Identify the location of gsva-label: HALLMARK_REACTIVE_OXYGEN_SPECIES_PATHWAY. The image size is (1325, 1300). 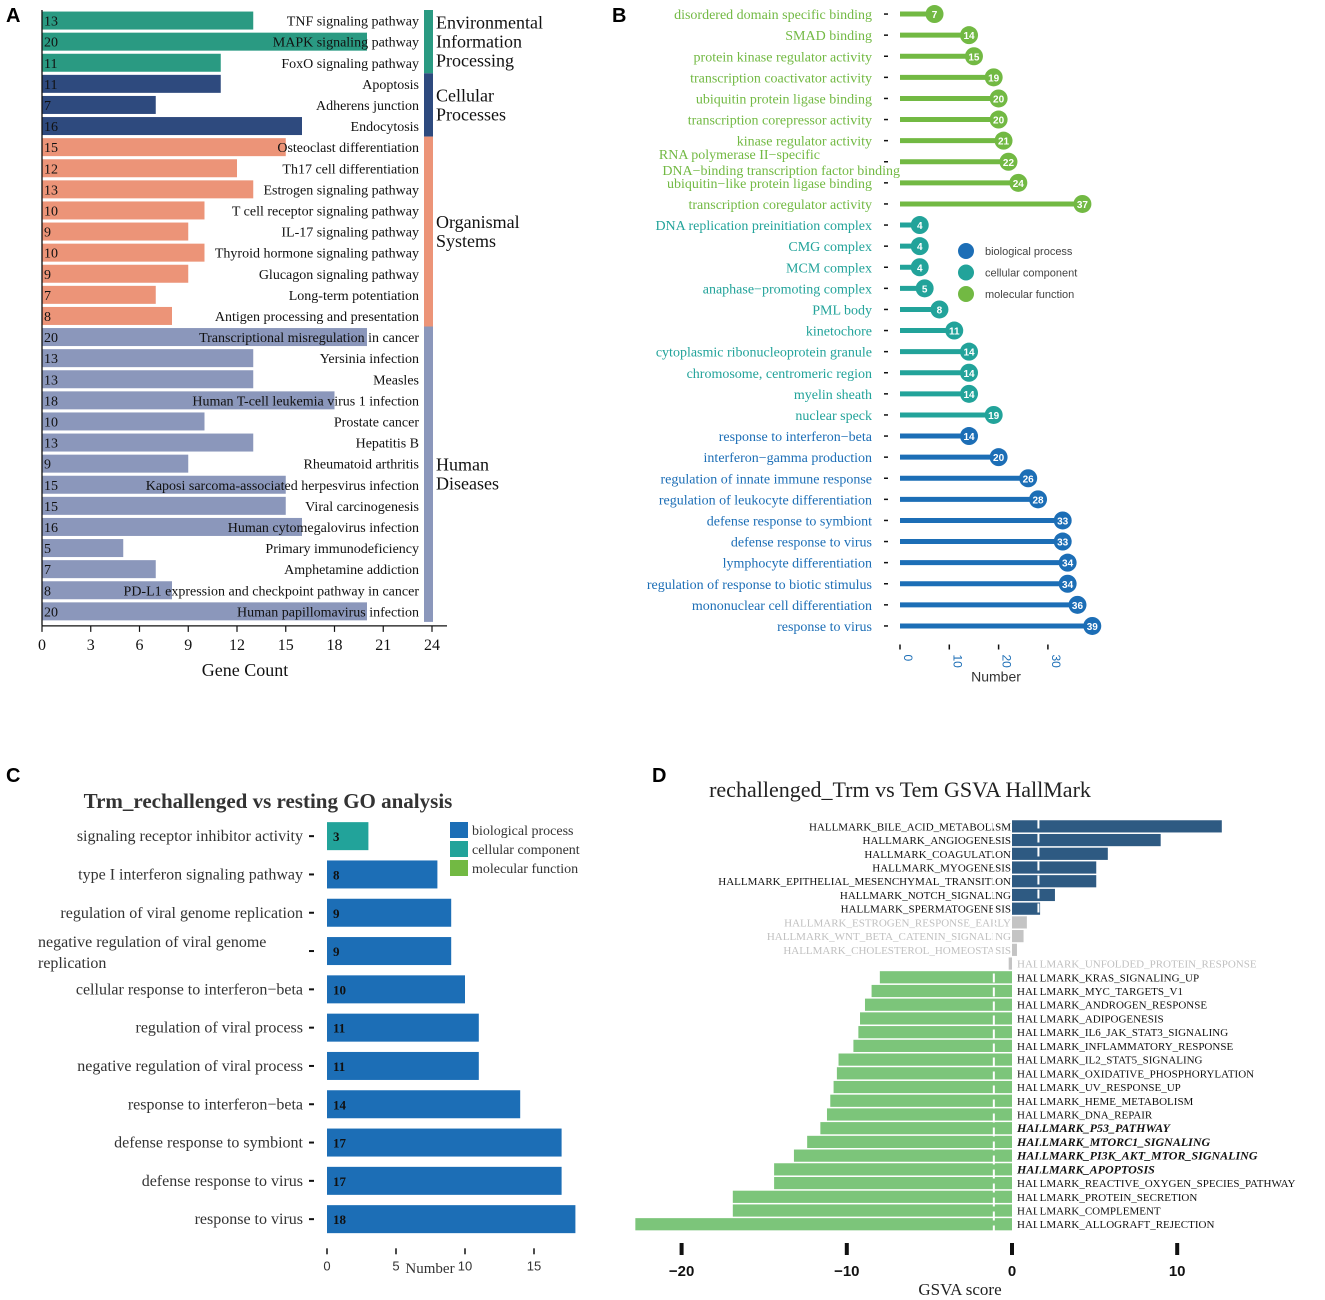
(1156, 1184).